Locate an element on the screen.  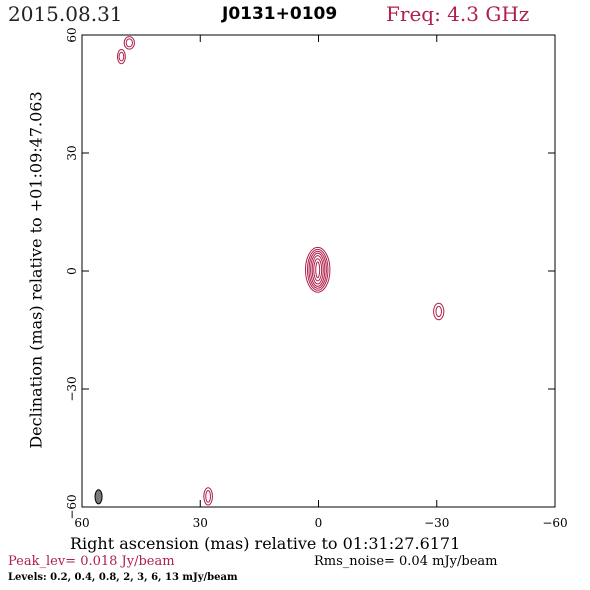
beam-ellipse-group is located at coordinates (98, 497).